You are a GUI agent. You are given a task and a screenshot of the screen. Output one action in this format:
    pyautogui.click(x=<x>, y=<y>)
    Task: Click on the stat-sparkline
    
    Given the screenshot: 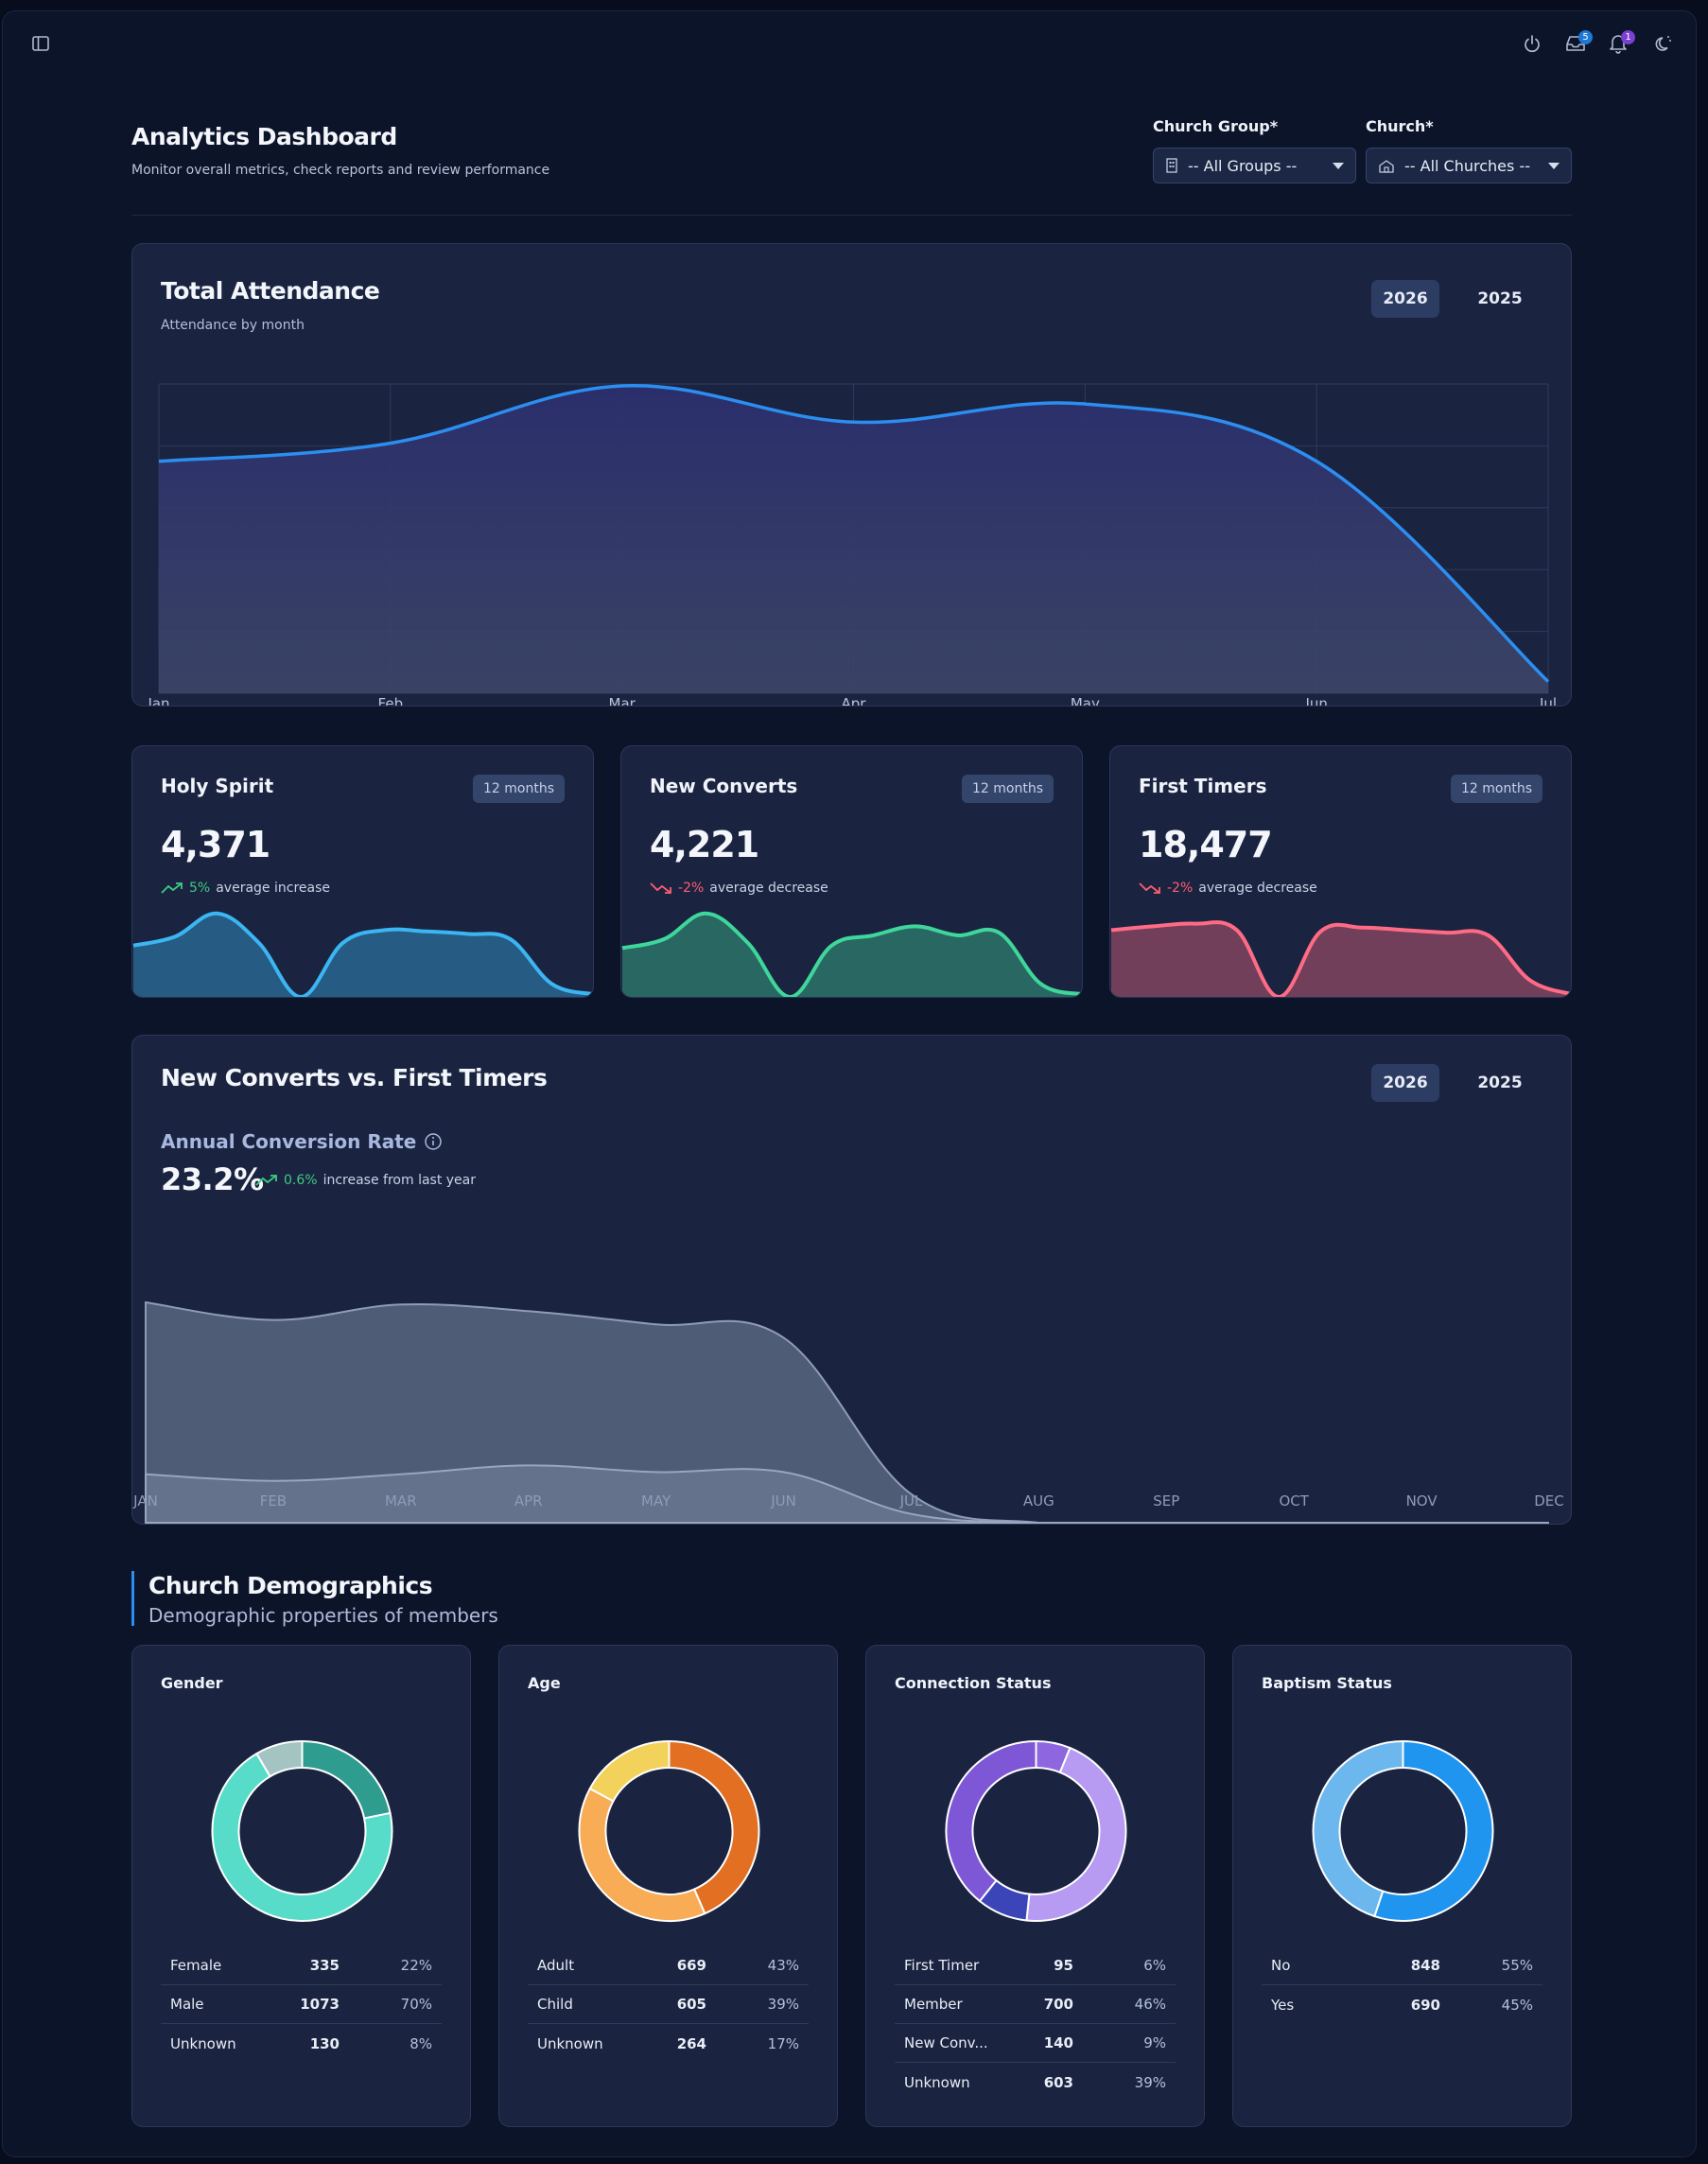 What is the action you would take?
    pyautogui.click(x=851, y=954)
    